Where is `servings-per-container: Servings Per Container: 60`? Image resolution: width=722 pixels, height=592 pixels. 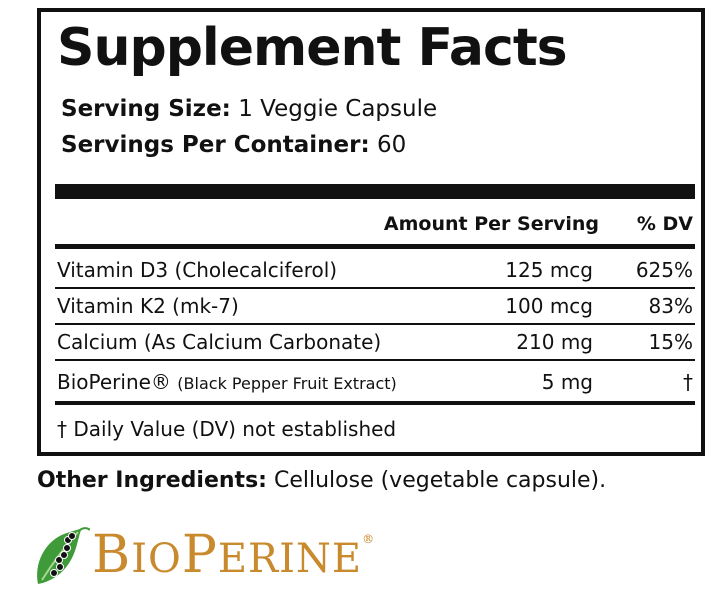 servings-per-container: Servings Per Container: 60 is located at coordinates (233, 145).